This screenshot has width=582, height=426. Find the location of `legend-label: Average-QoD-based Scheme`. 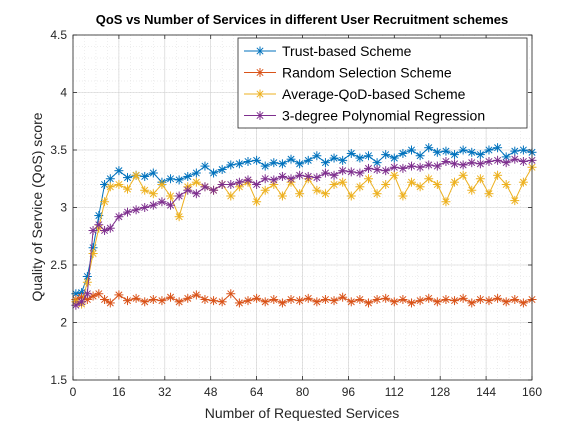

legend-label: Average-QoD-based Scheme is located at coordinates (374, 94).